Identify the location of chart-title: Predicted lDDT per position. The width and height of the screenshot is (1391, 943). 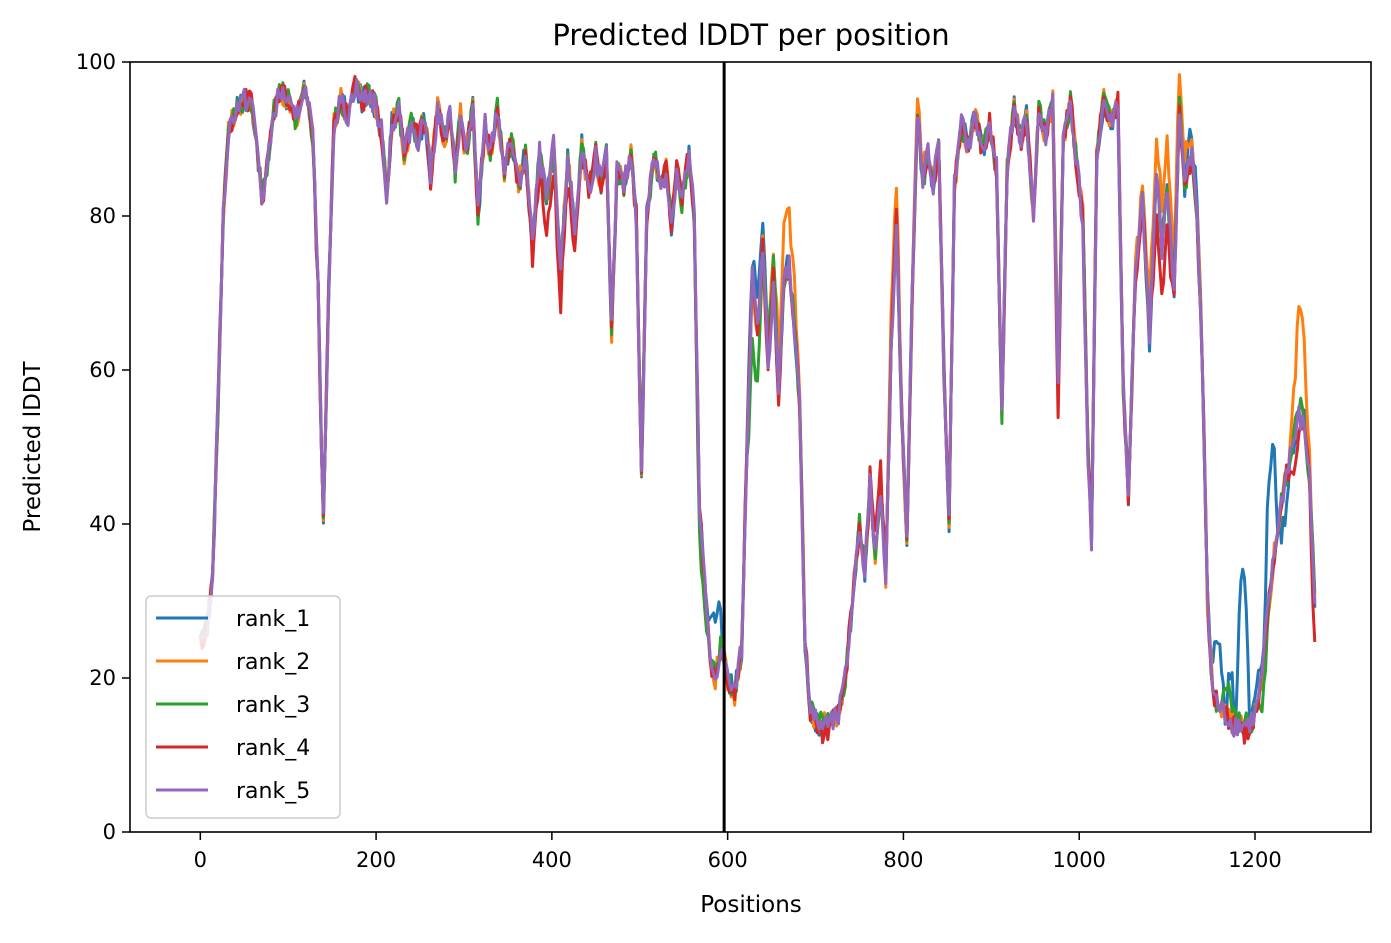
(750, 35).